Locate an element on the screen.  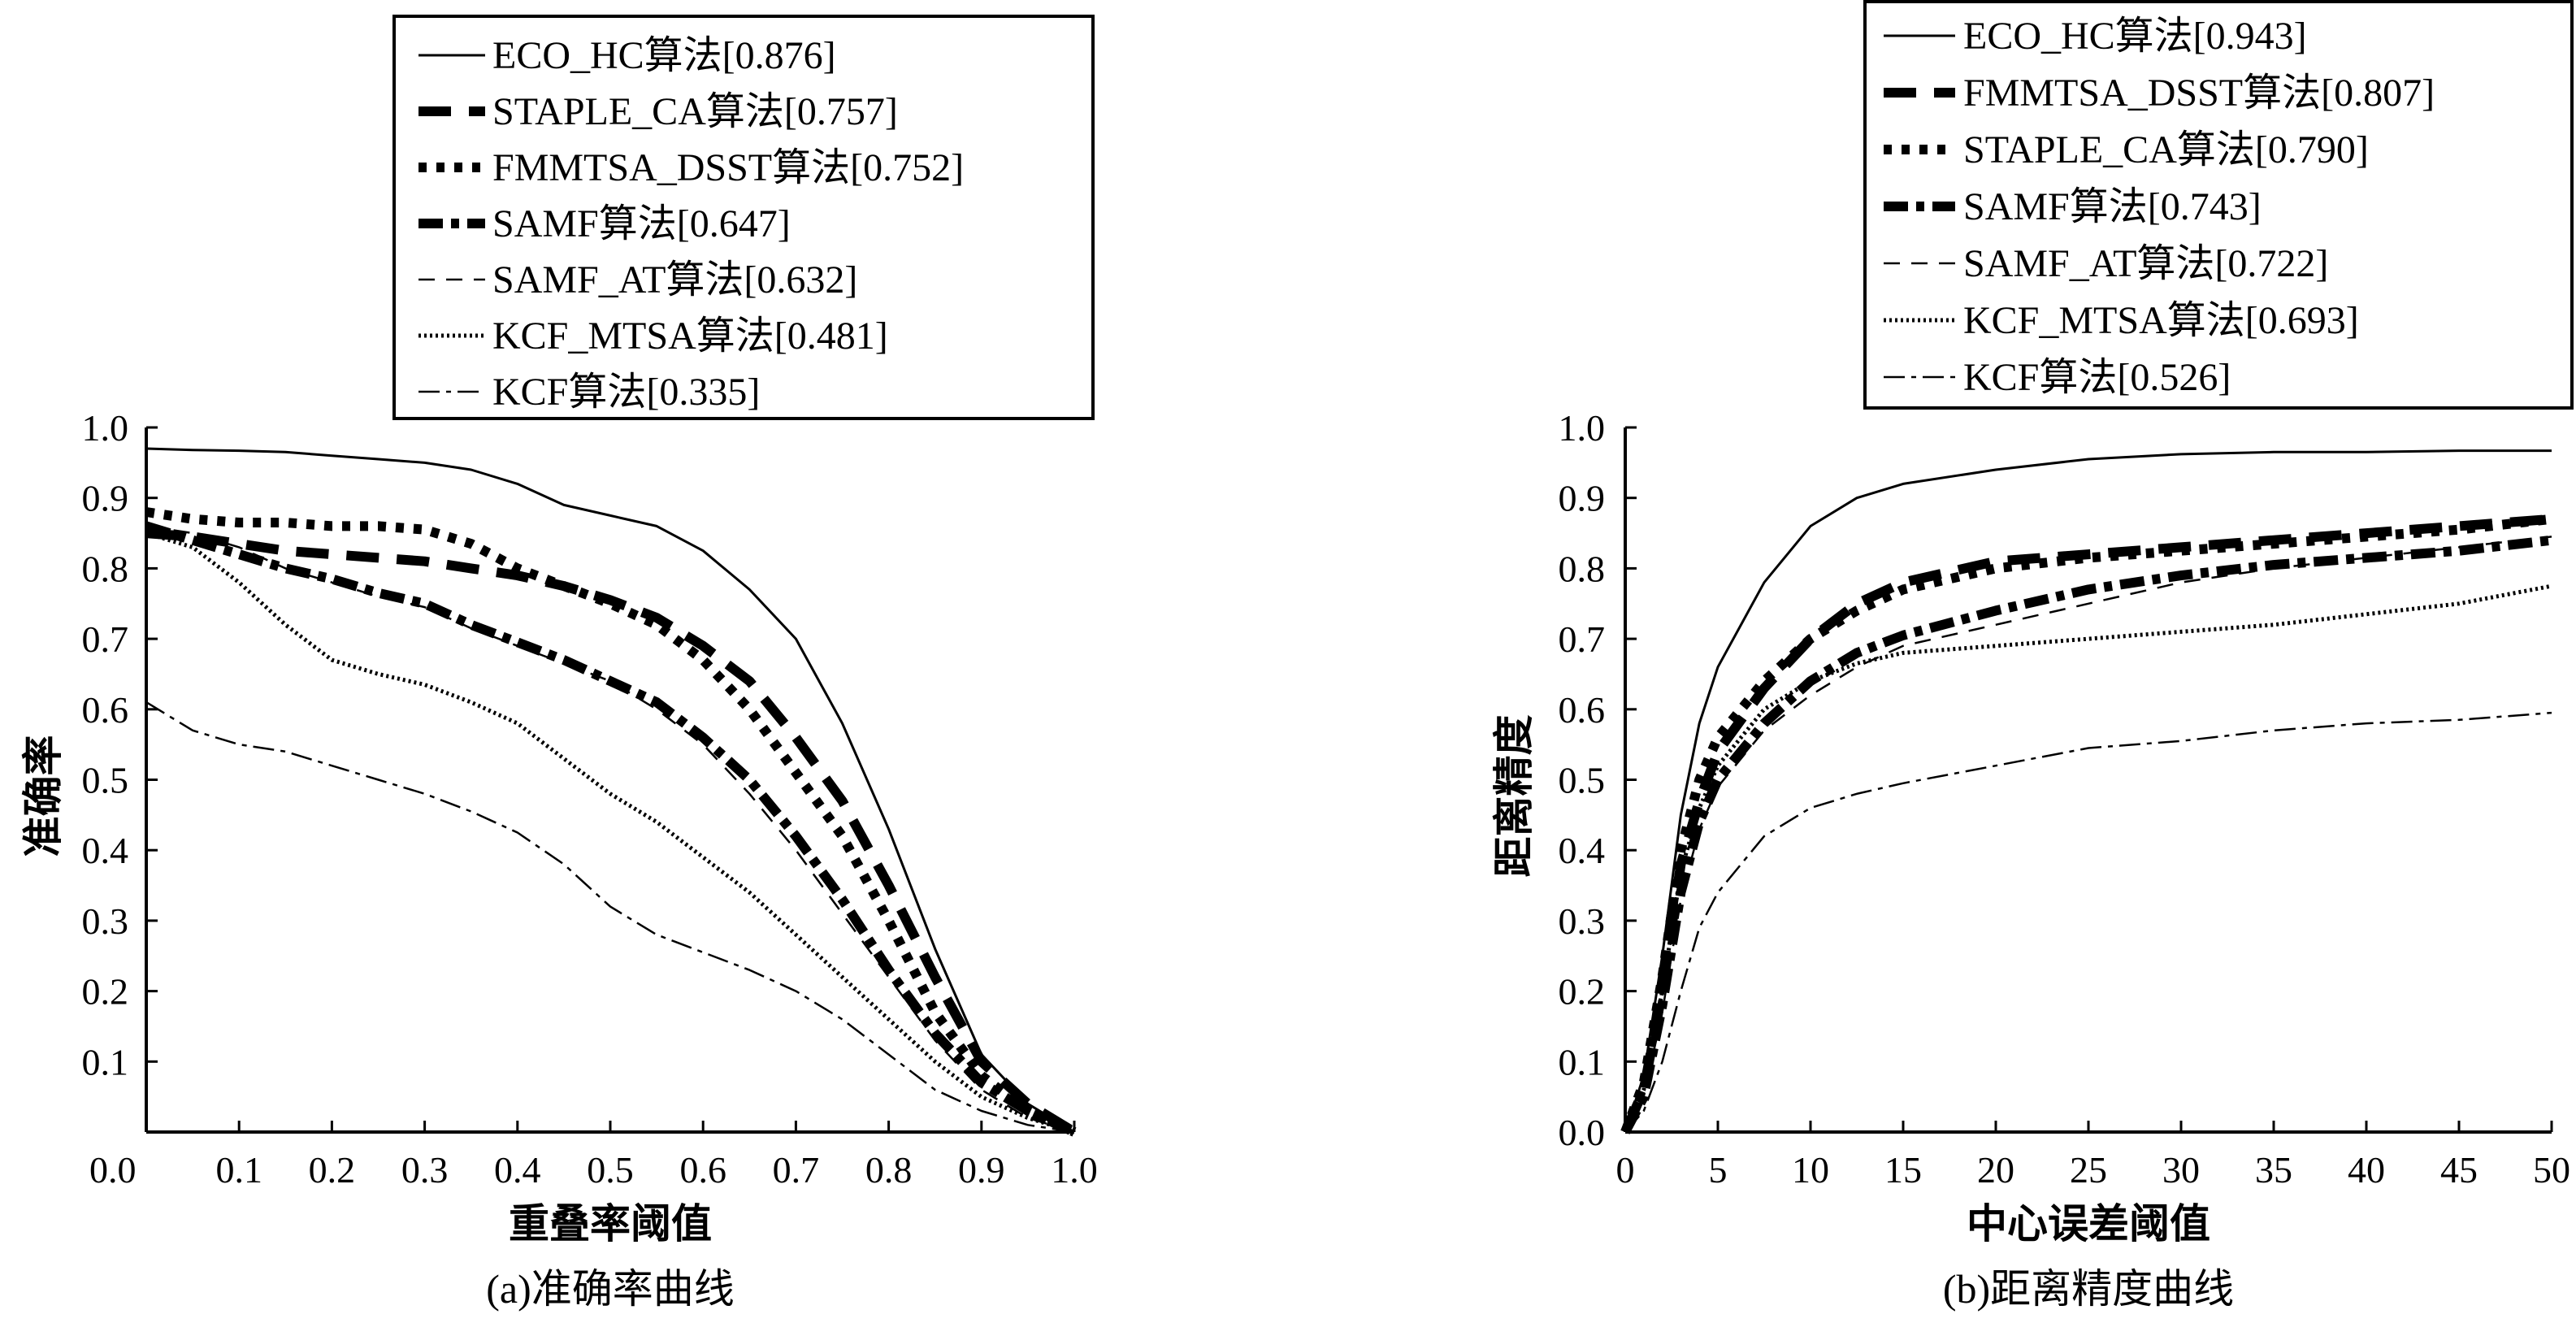
x-tick-label: 0.6 is located at coordinates (702, 1170).